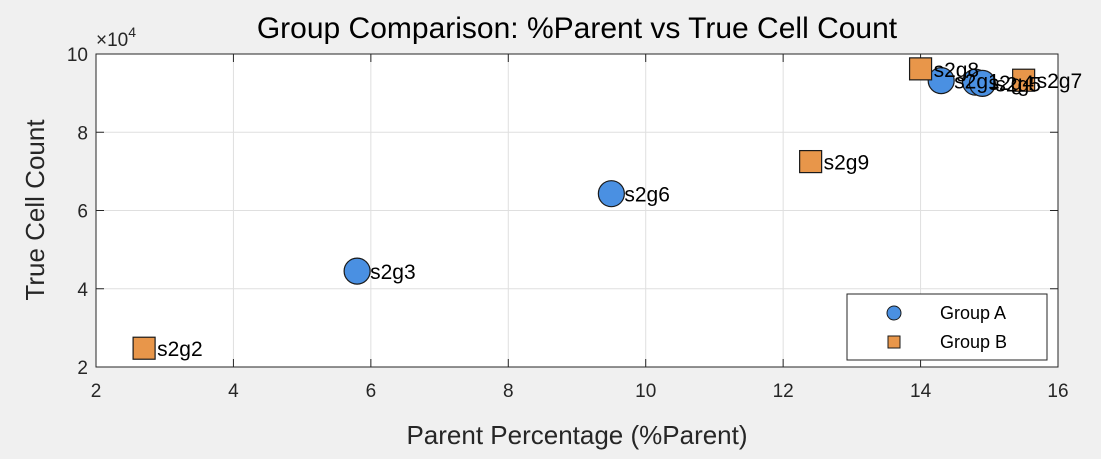 Image resolution: width=1101 pixels, height=459 pixels. What do you see at coordinates (82, 290) in the screenshot?
I see `y-tick-label: 4` at bounding box center [82, 290].